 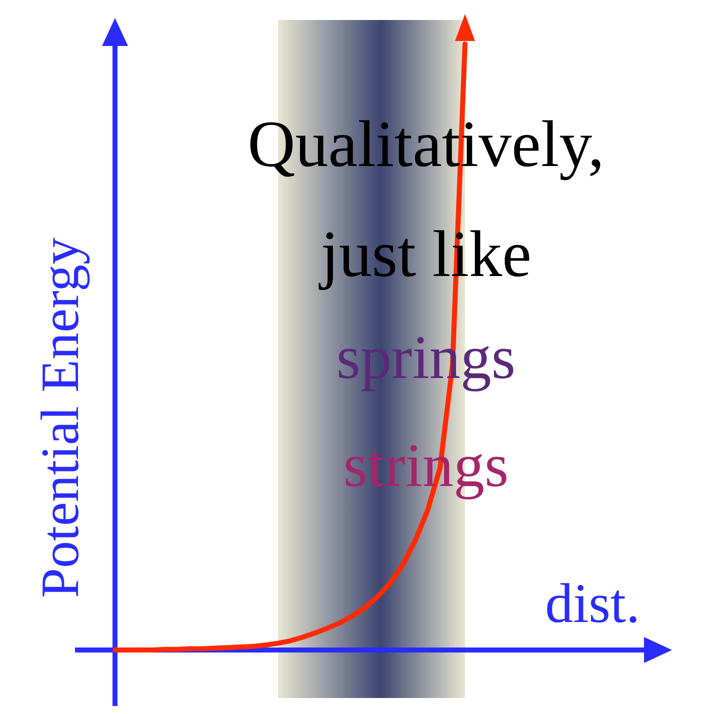 I want to click on x-axis-title: dist., so click(x=592, y=604).